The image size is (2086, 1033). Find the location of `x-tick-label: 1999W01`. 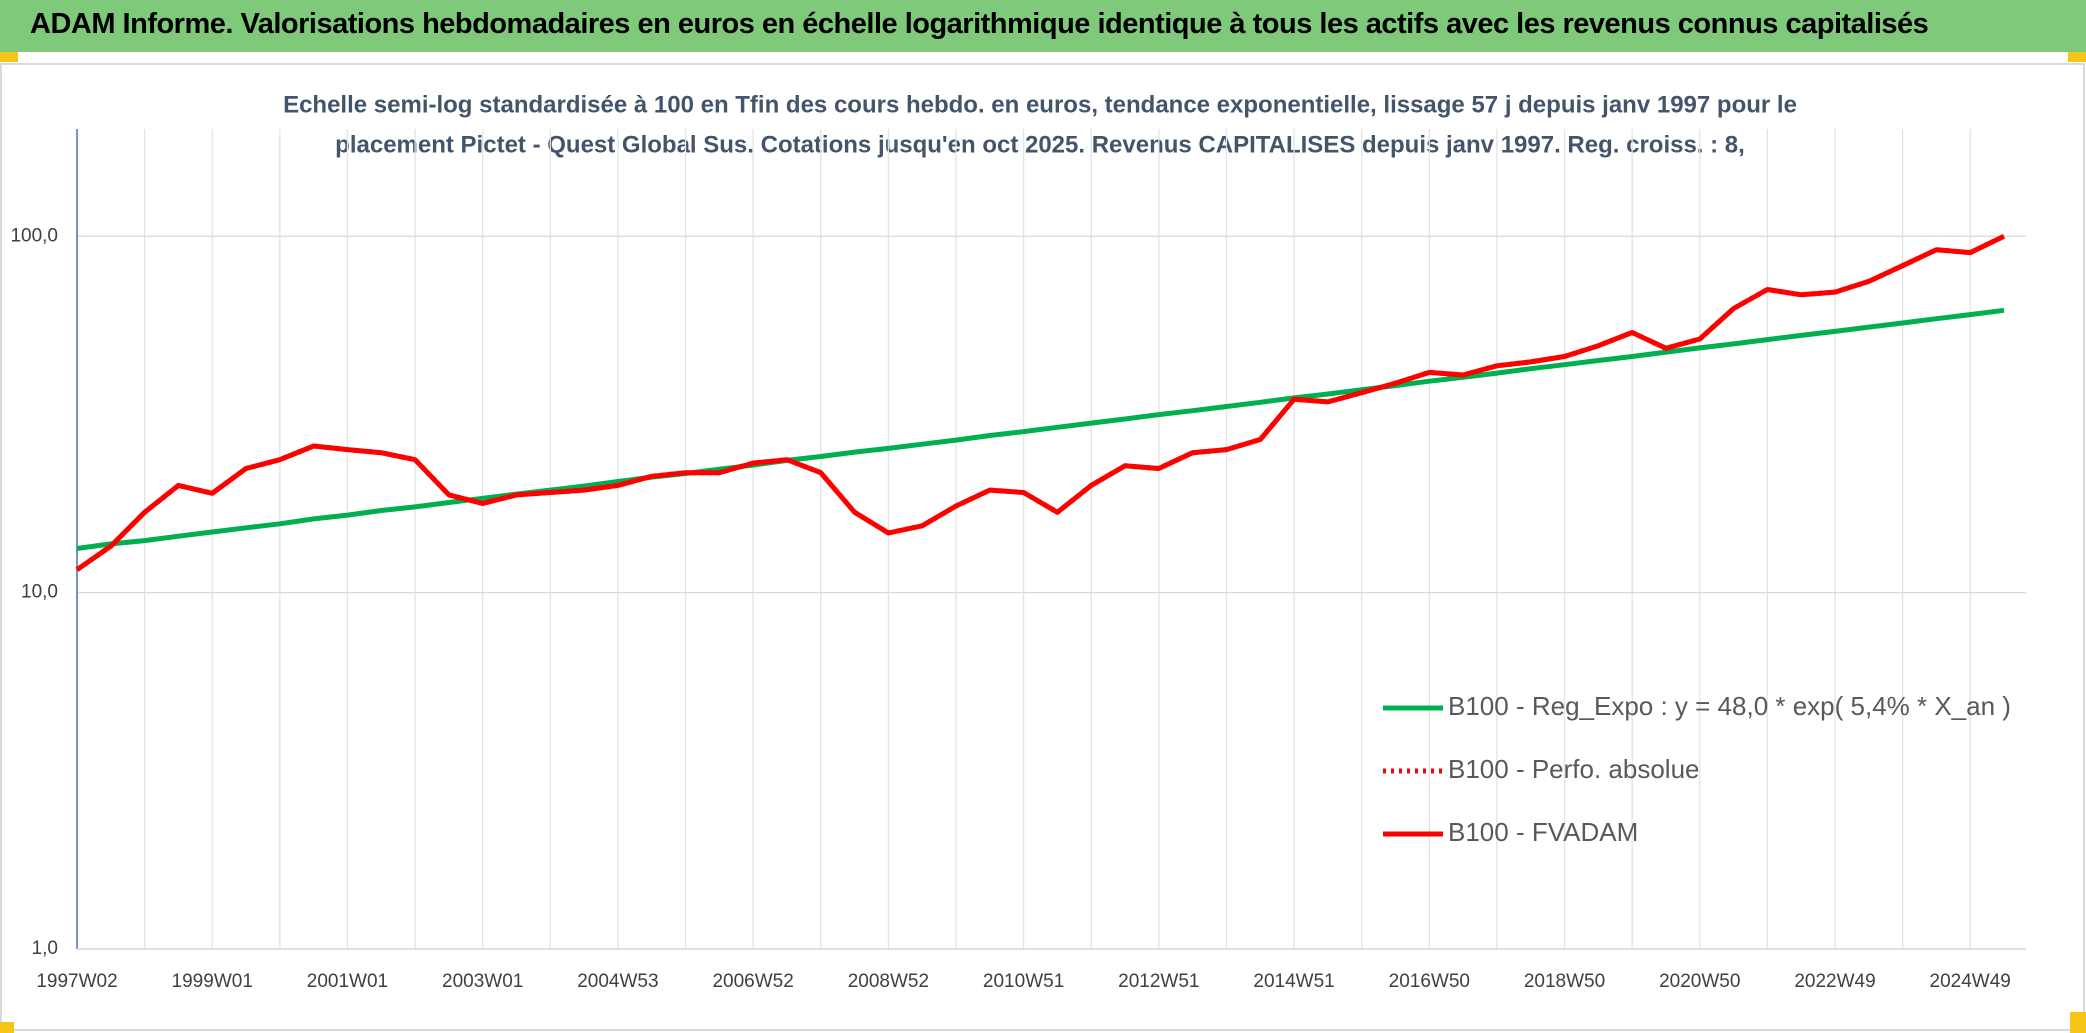

x-tick-label: 1999W01 is located at coordinates (212, 981).